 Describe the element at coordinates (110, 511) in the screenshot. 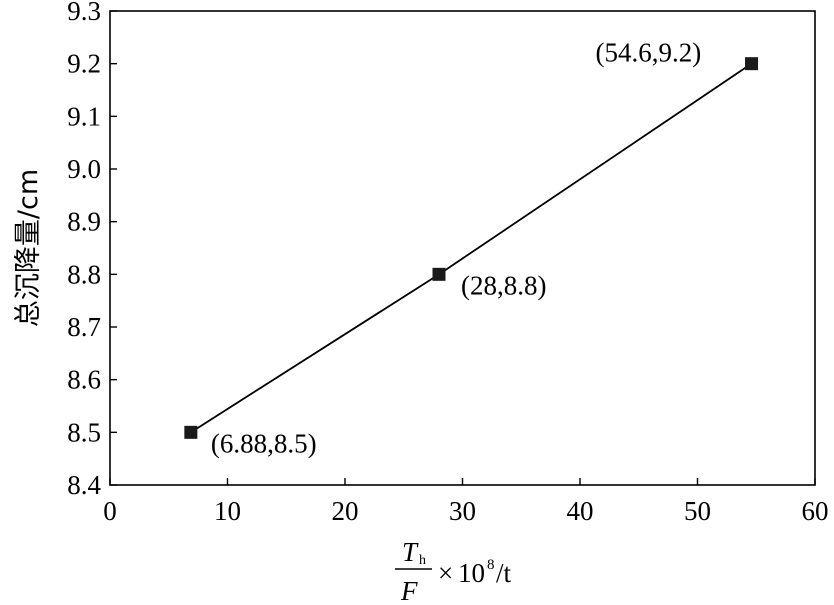

I see `x-tick-label: 0` at that location.